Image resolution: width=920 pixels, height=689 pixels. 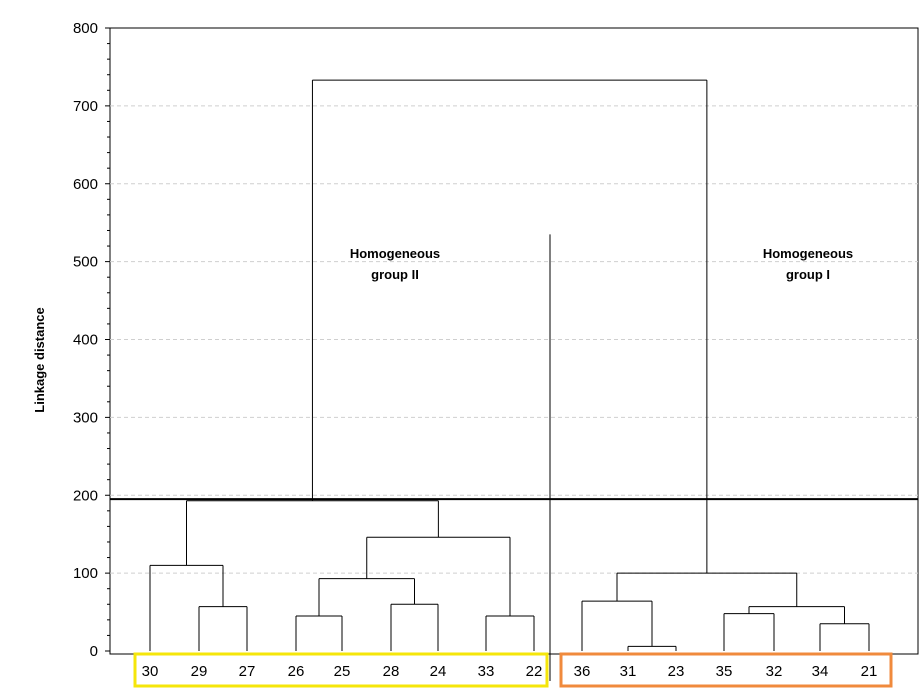 What do you see at coordinates (510, 671) in the screenshot?
I see `leaf-labels: 30 29 27 26 25 28 24 33 22 36 31 23 35 32 34 21` at bounding box center [510, 671].